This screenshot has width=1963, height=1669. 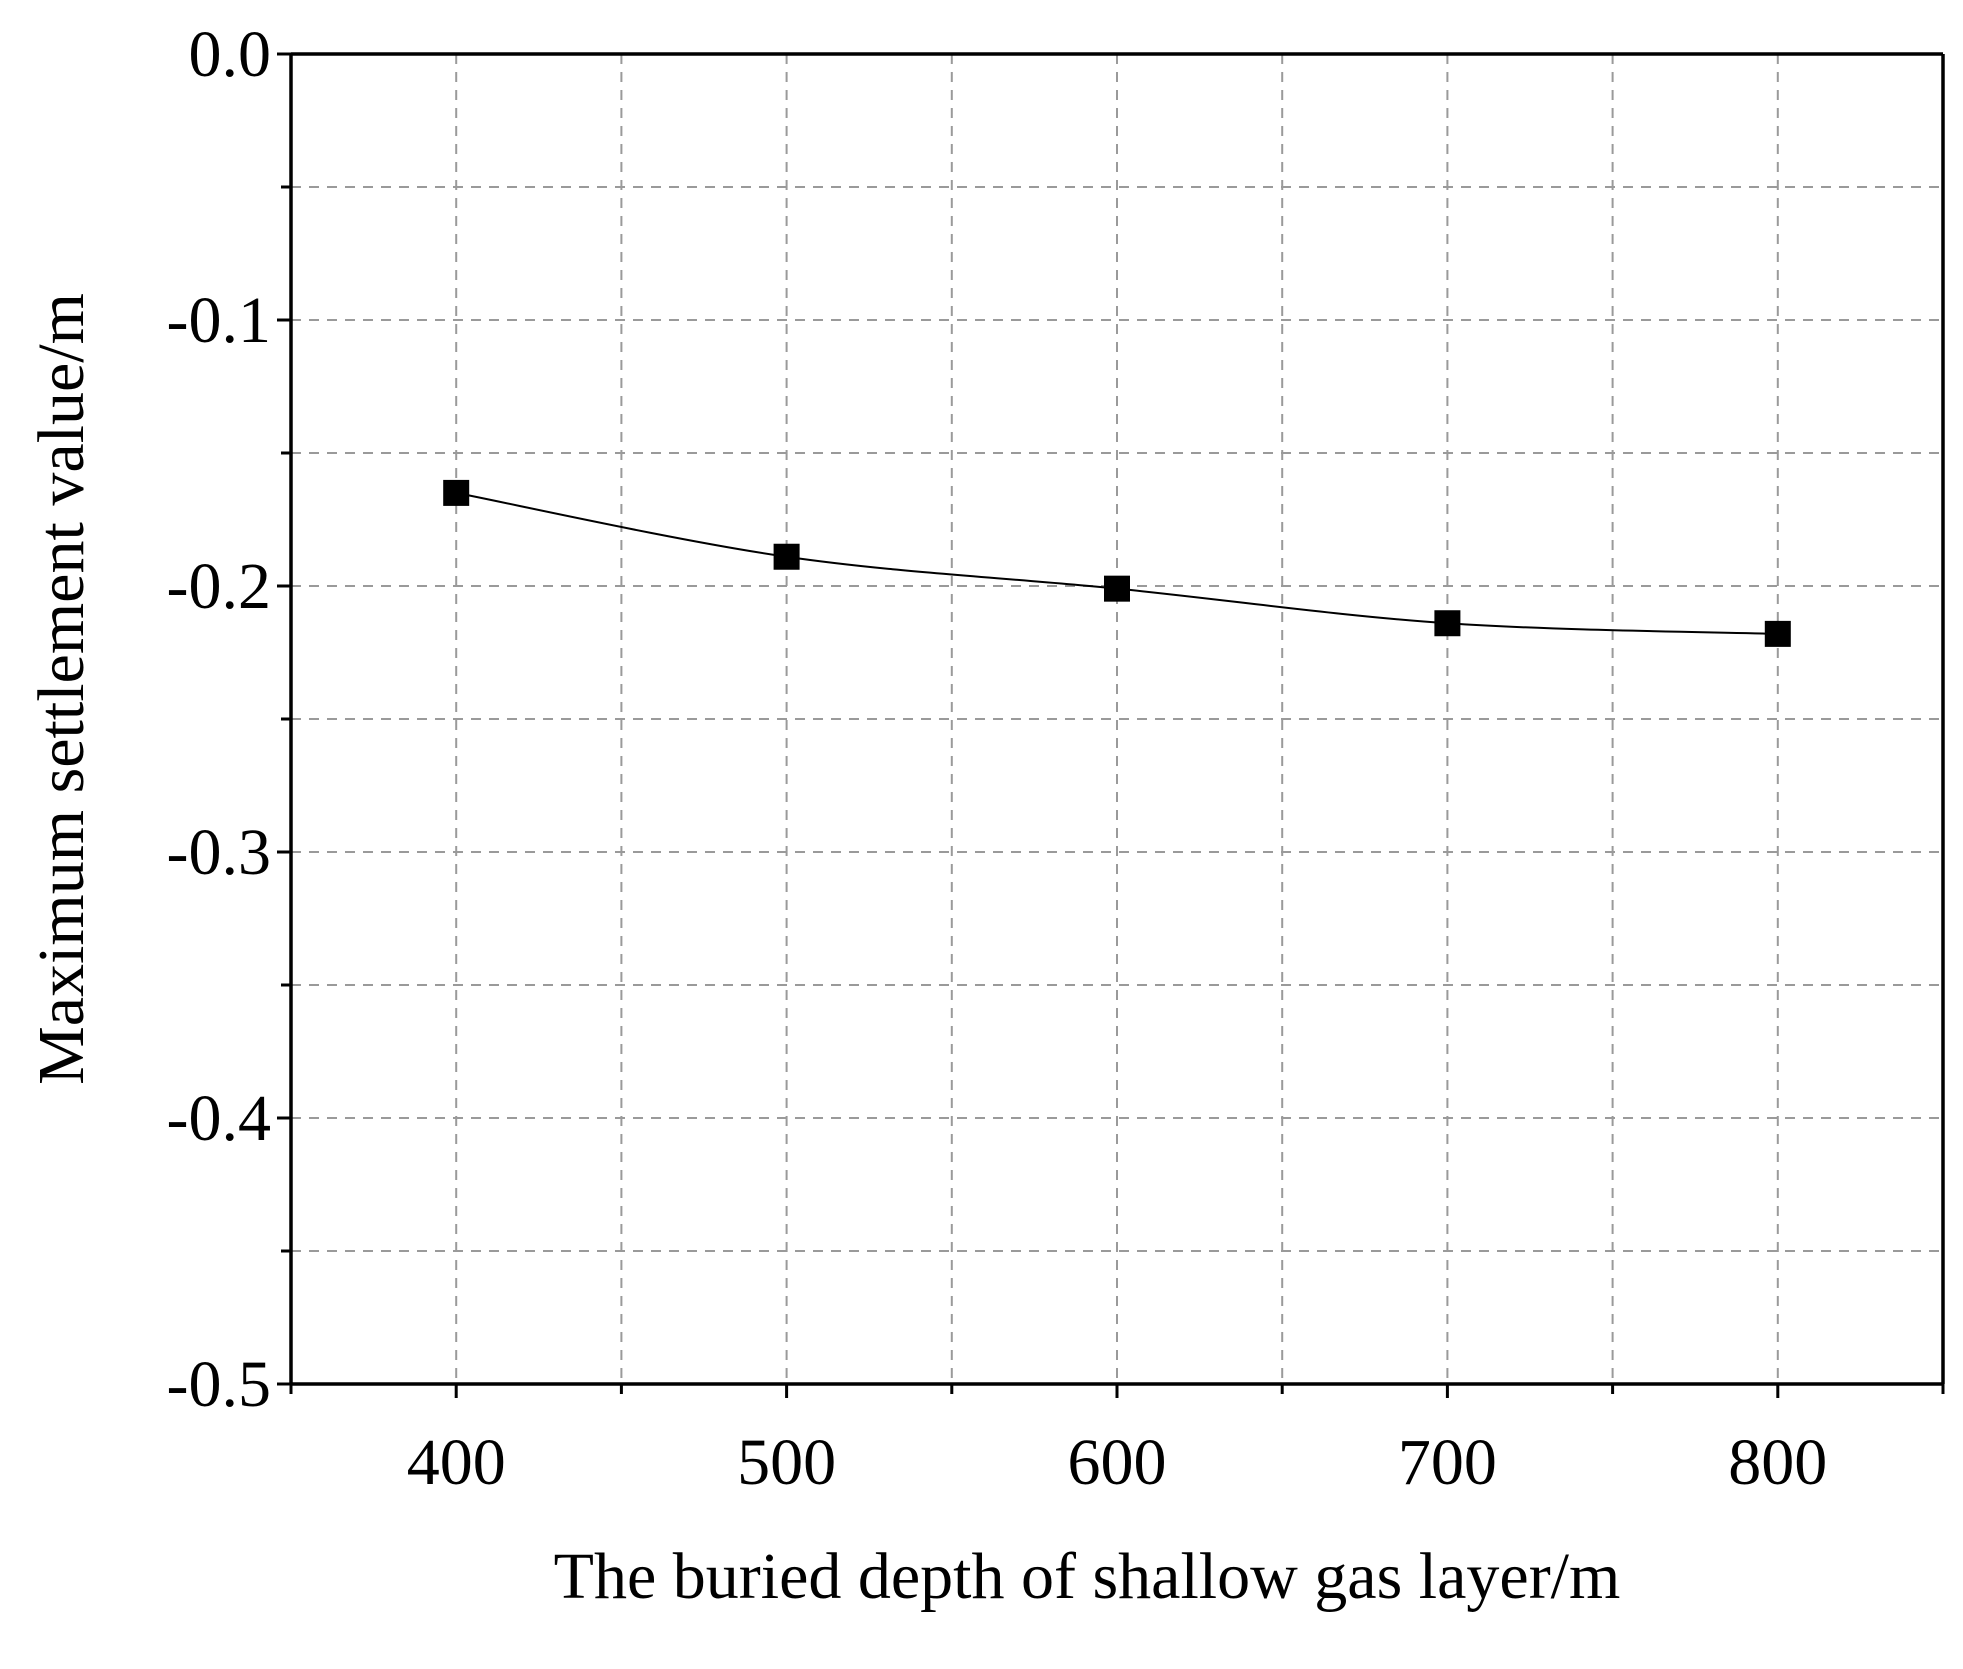 I want to click on x-axis-title: The buried depth of shallow gas layer/m, so click(x=1087, y=1576).